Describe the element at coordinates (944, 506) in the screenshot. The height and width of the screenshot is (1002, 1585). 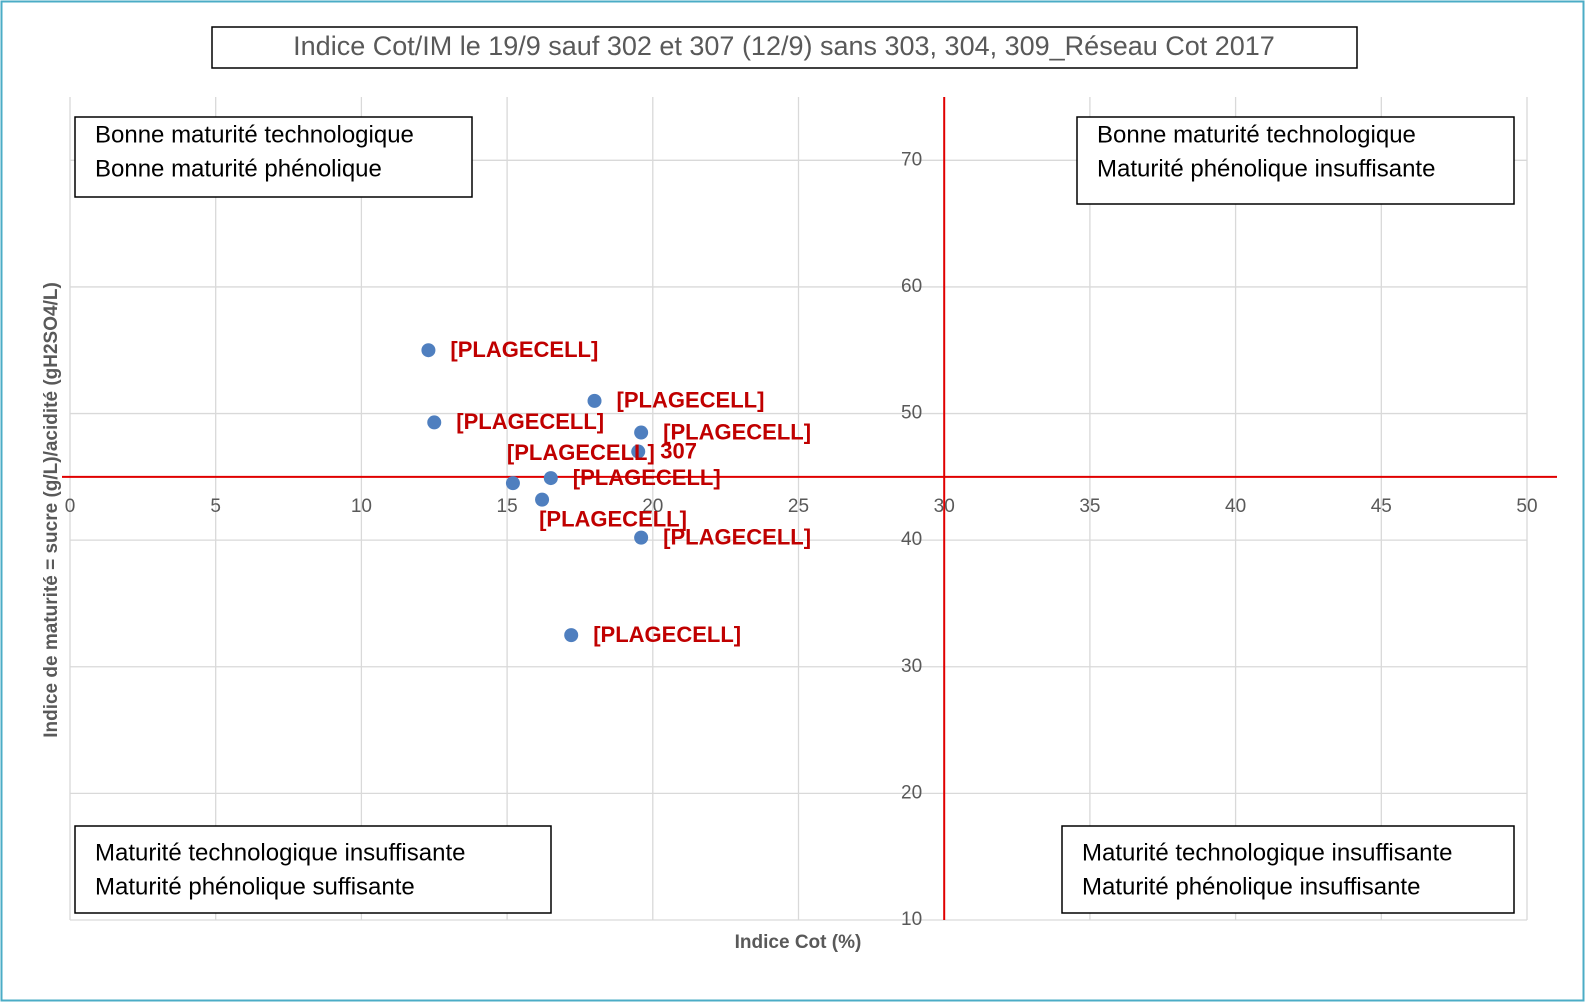
I see `x-tick-label: 30` at that location.